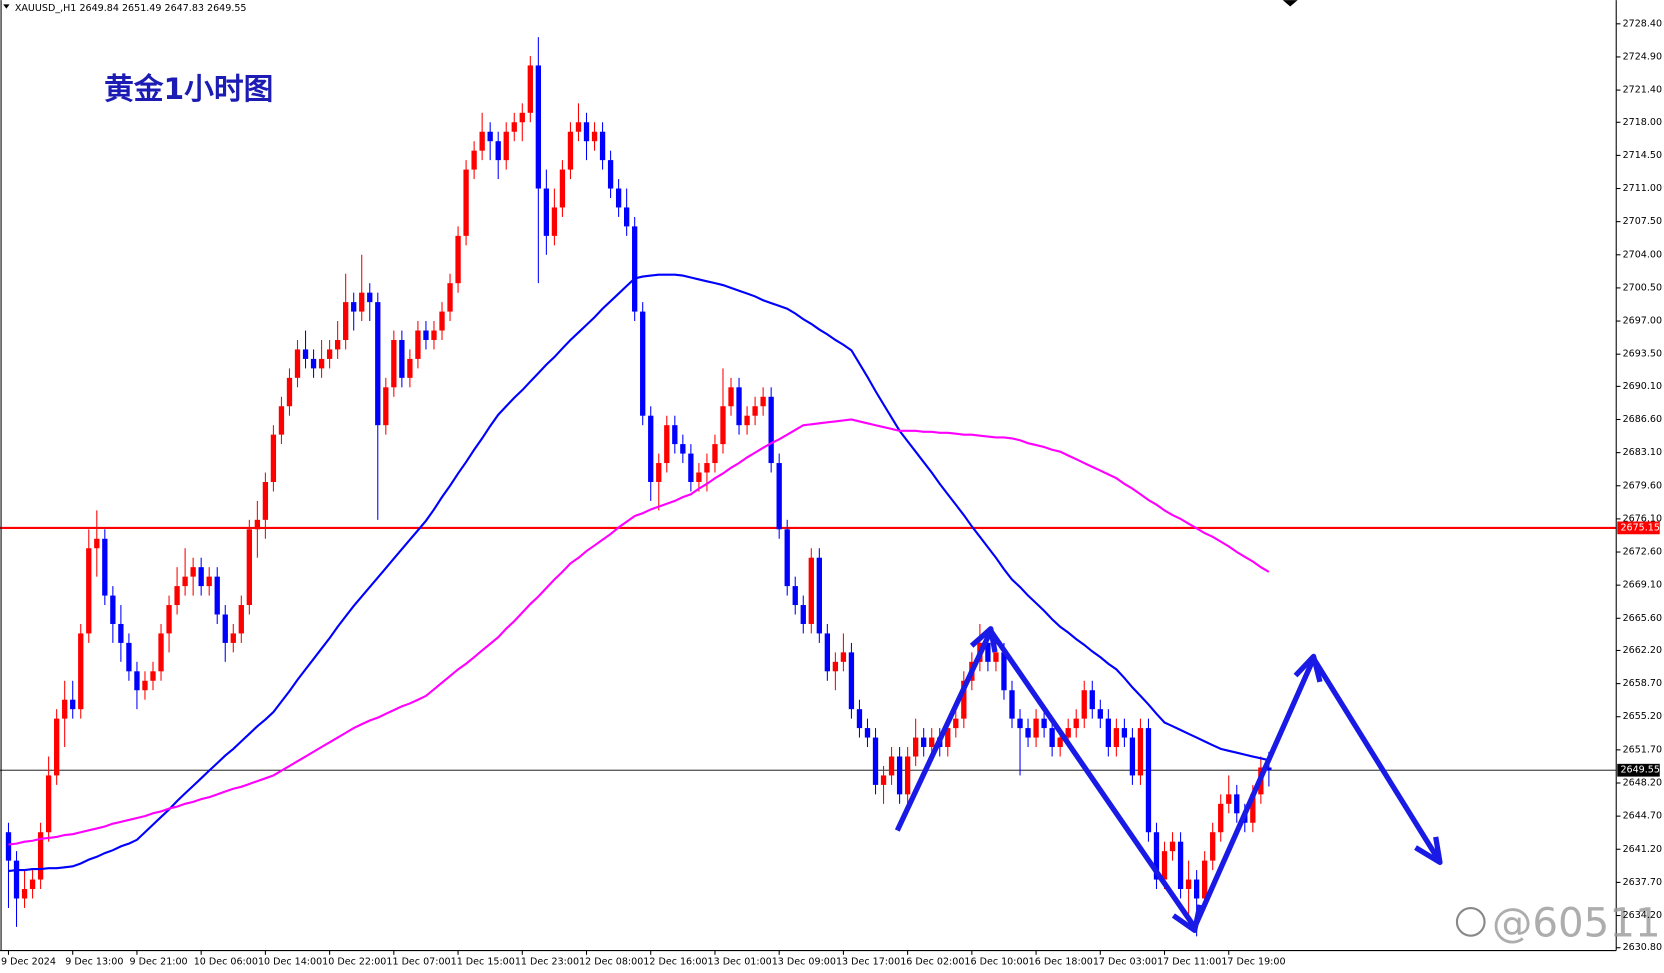 This screenshot has height=973, width=1664. What do you see at coordinates (1642, 518) in the screenshot?
I see `y-tick-label: 2676.10` at bounding box center [1642, 518].